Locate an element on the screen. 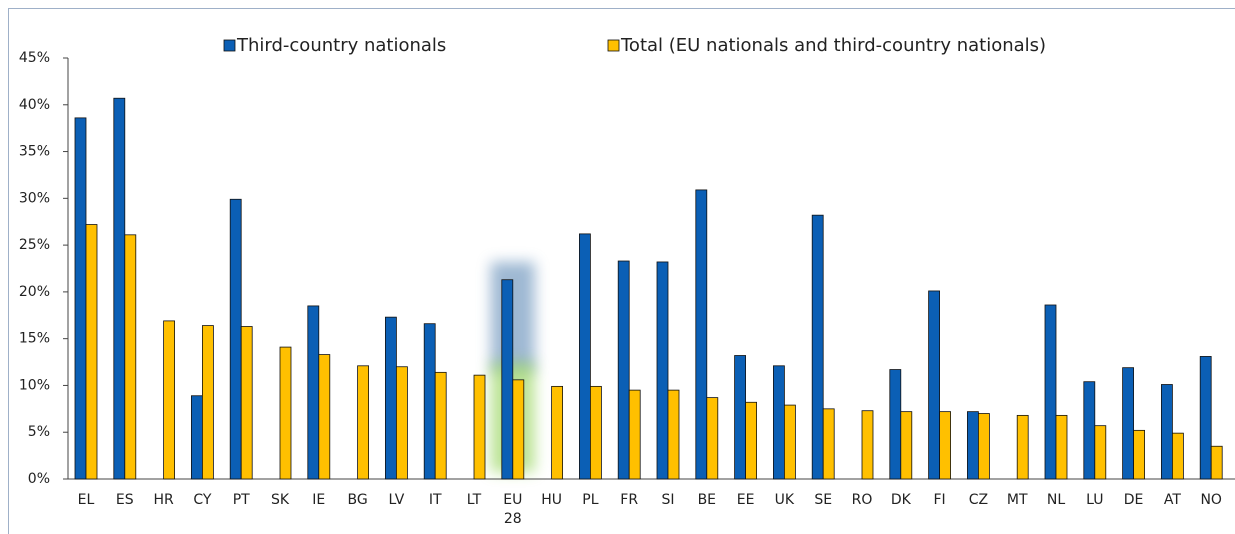 Image resolution: width=1235 pixels, height=534 pixels. x-tick-label: SI is located at coordinates (667, 500).